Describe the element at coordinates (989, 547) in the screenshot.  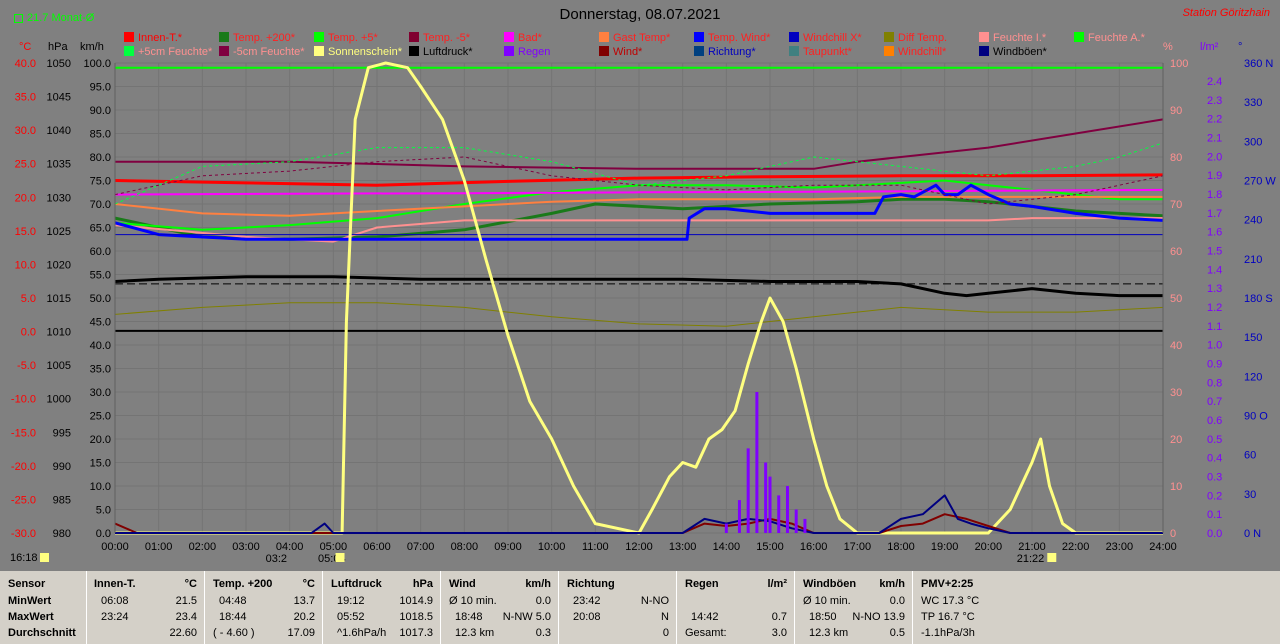
I see `time-tick-label: 20:00` at that location.